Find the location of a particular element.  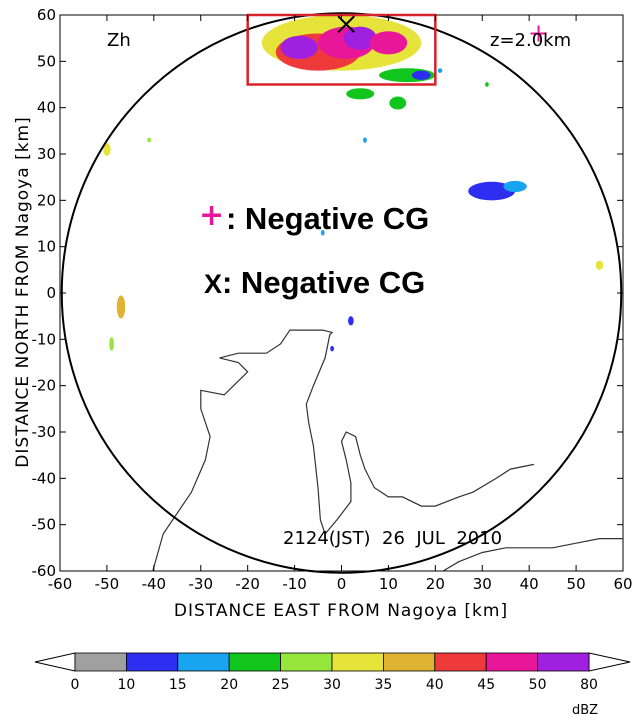

colorbar-tick-label: 40 is located at coordinates (435, 685).